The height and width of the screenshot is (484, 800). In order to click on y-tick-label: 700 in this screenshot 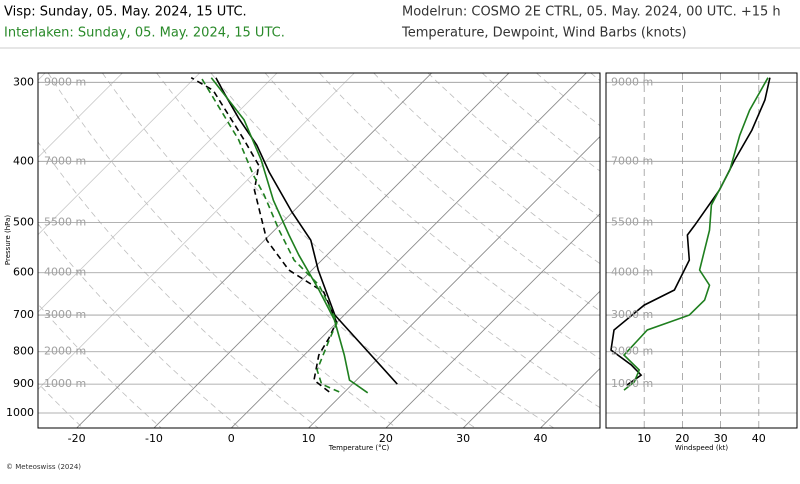, I will do `click(23, 314)`.